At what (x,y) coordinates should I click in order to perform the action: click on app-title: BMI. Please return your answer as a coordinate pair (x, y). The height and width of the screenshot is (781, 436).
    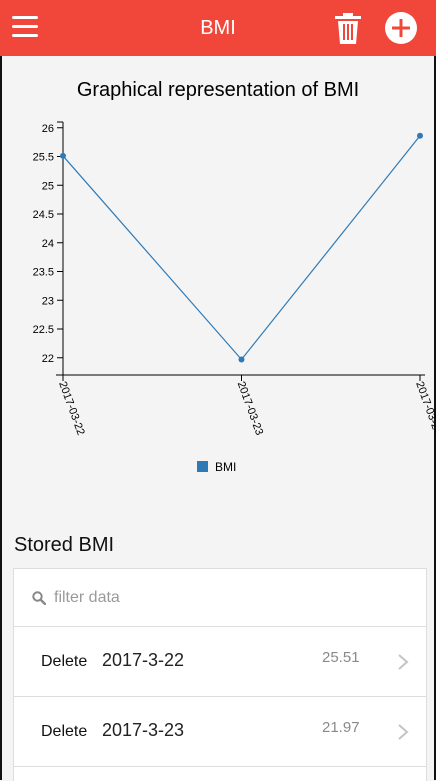
    Looking at the image, I should click on (218, 27).